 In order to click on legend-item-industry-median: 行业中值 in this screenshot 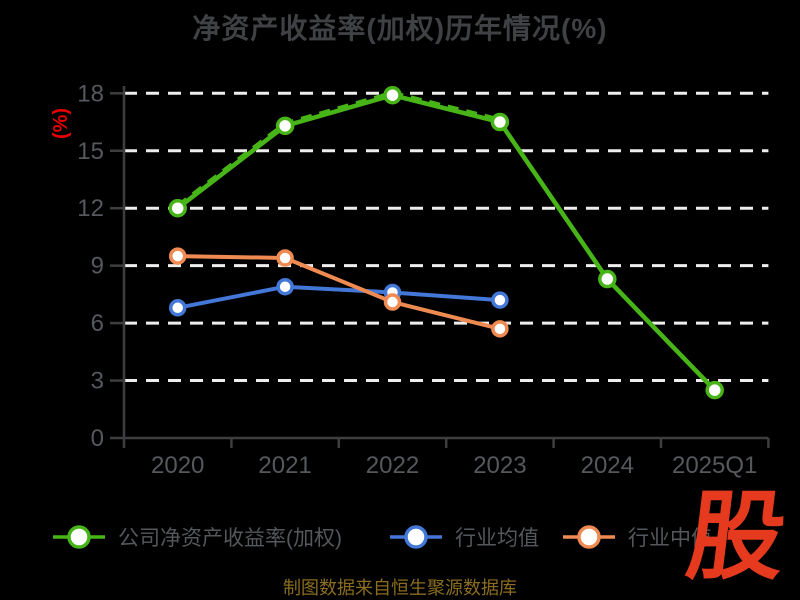, I will do `click(637, 537)`.